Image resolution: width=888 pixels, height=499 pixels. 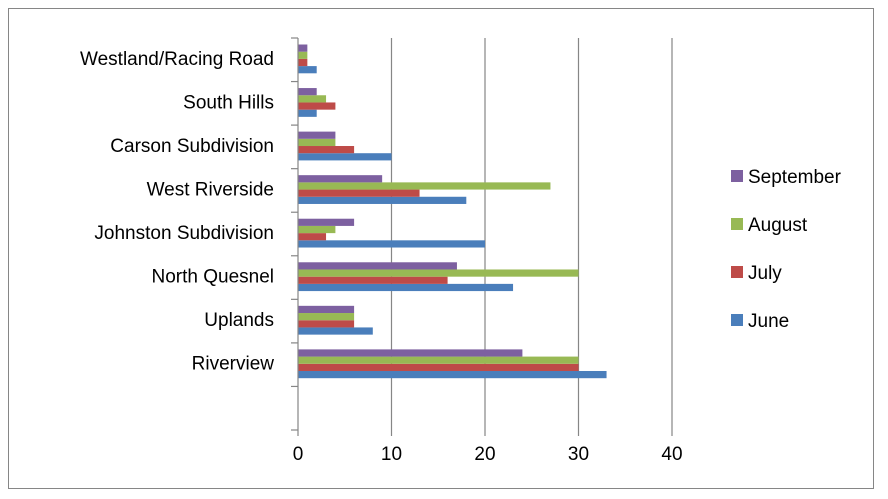 What do you see at coordinates (671, 454) in the screenshot?
I see `x-tick-label: 40` at bounding box center [671, 454].